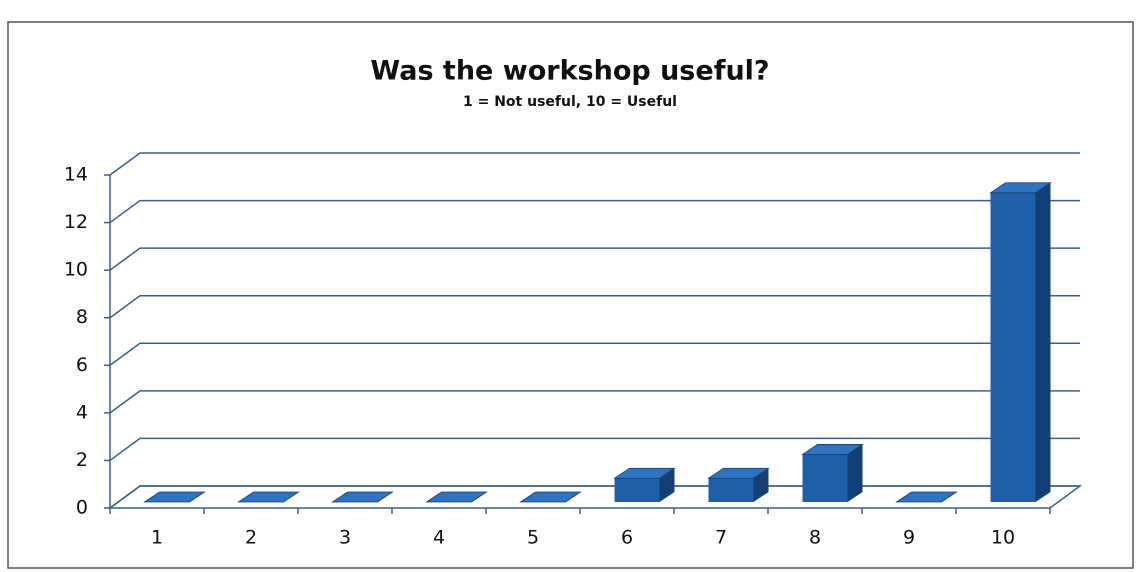 The height and width of the screenshot is (572, 1139). What do you see at coordinates (82, 317) in the screenshot?
I see `y-tick-label: 8` at bounding box center [82, 317].